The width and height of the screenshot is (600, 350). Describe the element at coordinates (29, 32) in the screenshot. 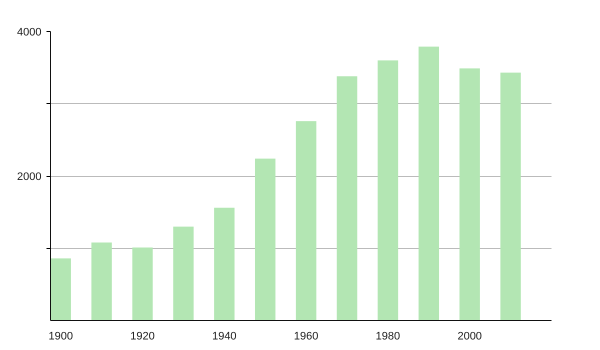

I see `y-tick-label: 4000` at that location.